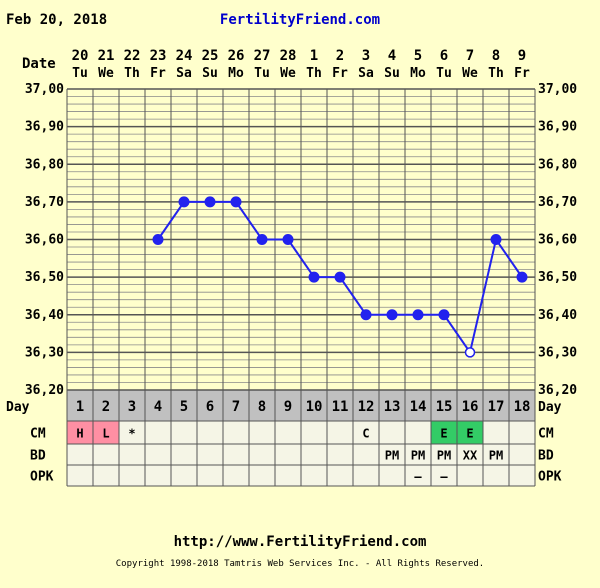  What do you see at coordinates (418, 477) in the screenshot?
I see `opk-cell: —` at bounding box center [418, 477].